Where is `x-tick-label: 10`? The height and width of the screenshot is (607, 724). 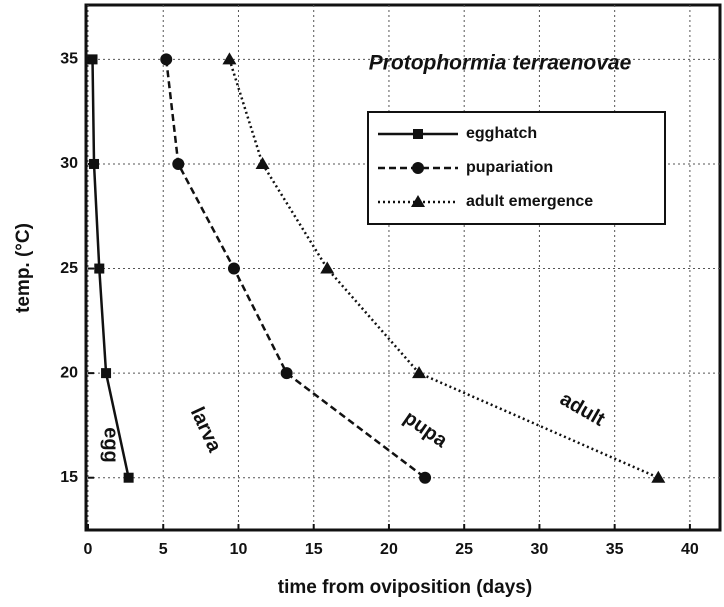 x-tick-label: 10 is located at coordinates (239, 549).